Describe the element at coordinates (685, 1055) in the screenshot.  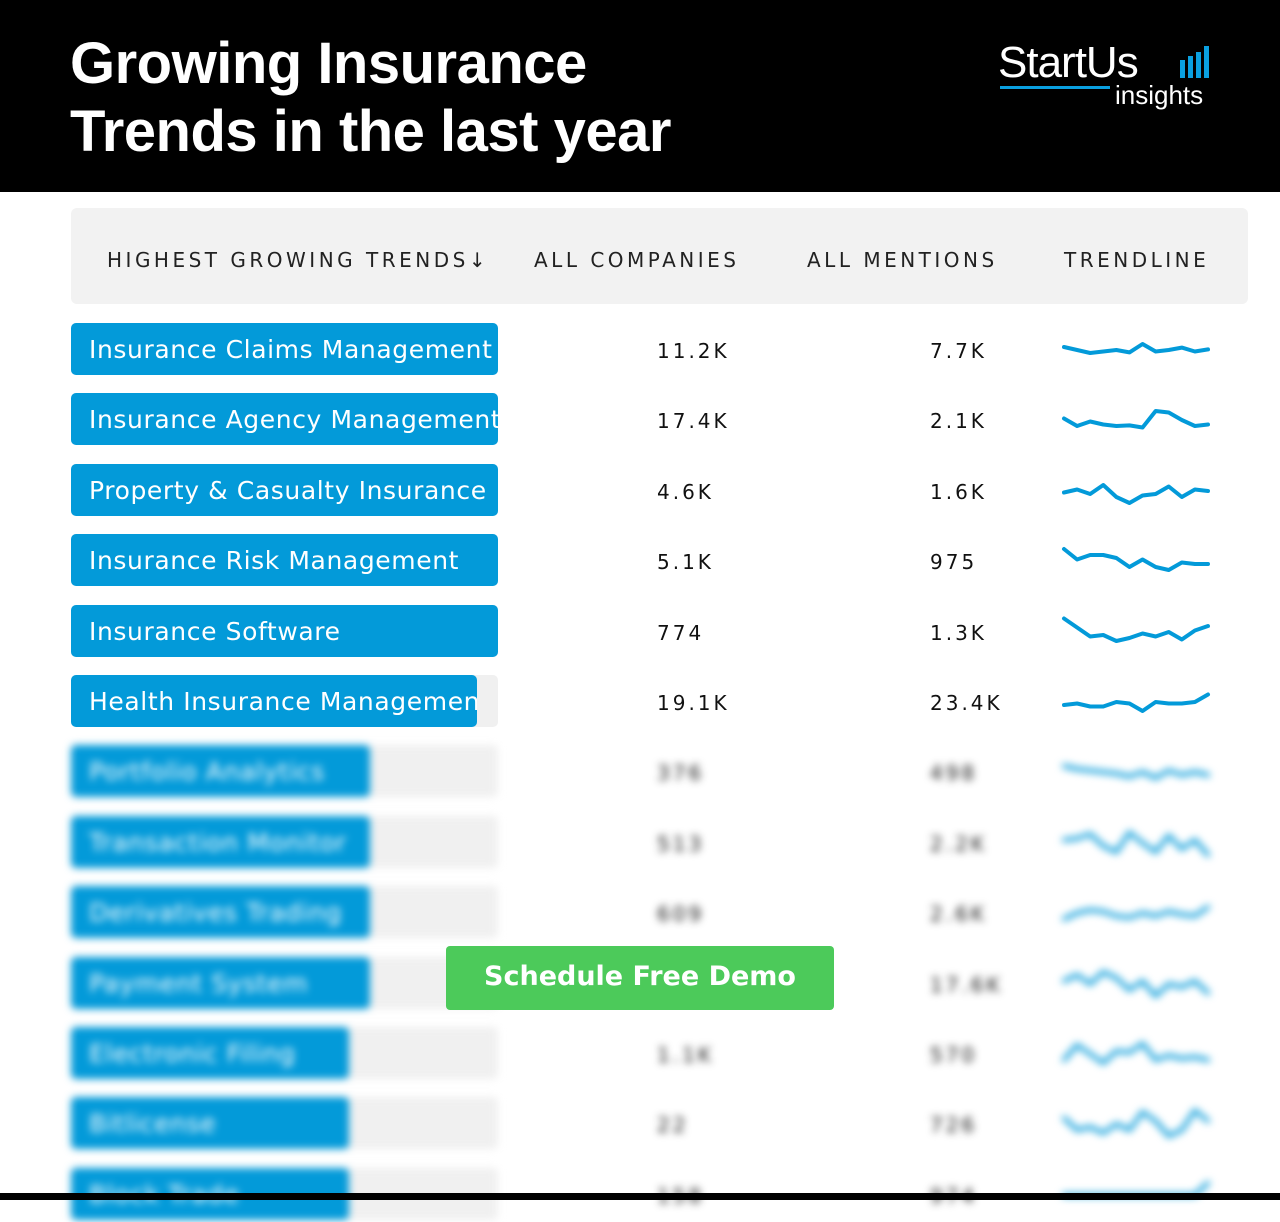
I see `companies-count: 1.1K` at that location.